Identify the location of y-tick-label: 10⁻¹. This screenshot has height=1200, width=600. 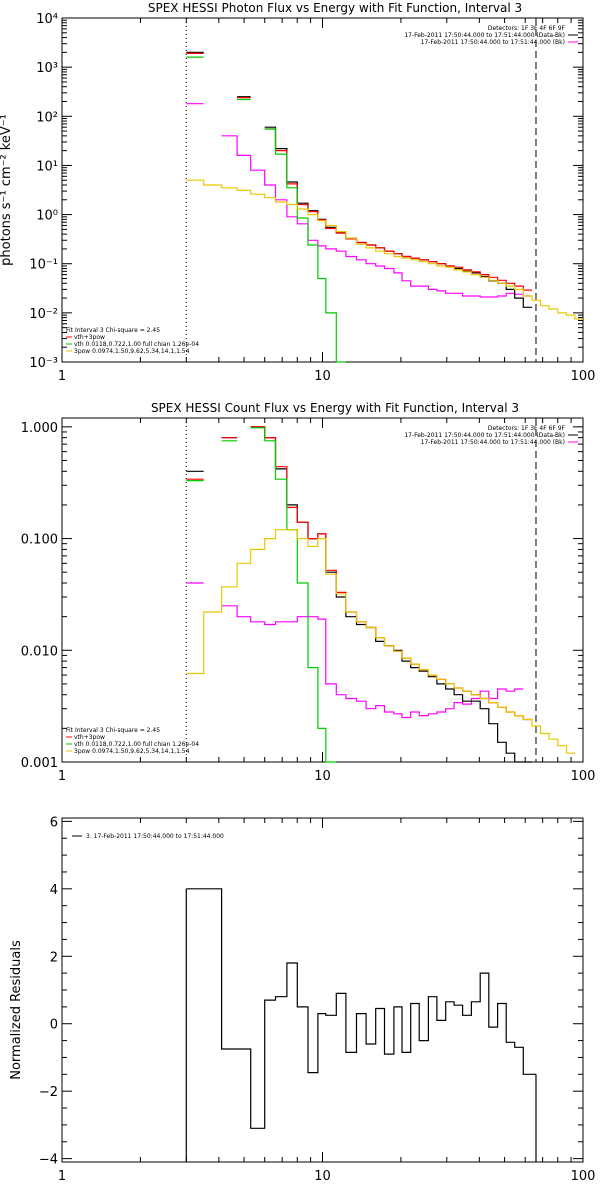
(43, 265).